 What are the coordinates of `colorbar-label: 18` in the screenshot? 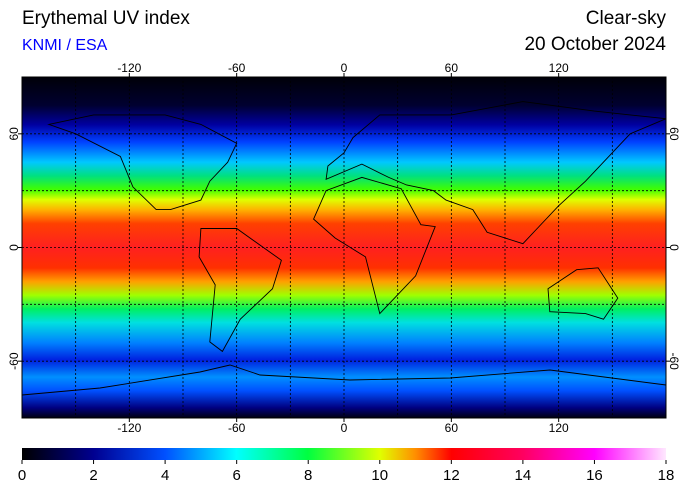 It's located at (666, 475).